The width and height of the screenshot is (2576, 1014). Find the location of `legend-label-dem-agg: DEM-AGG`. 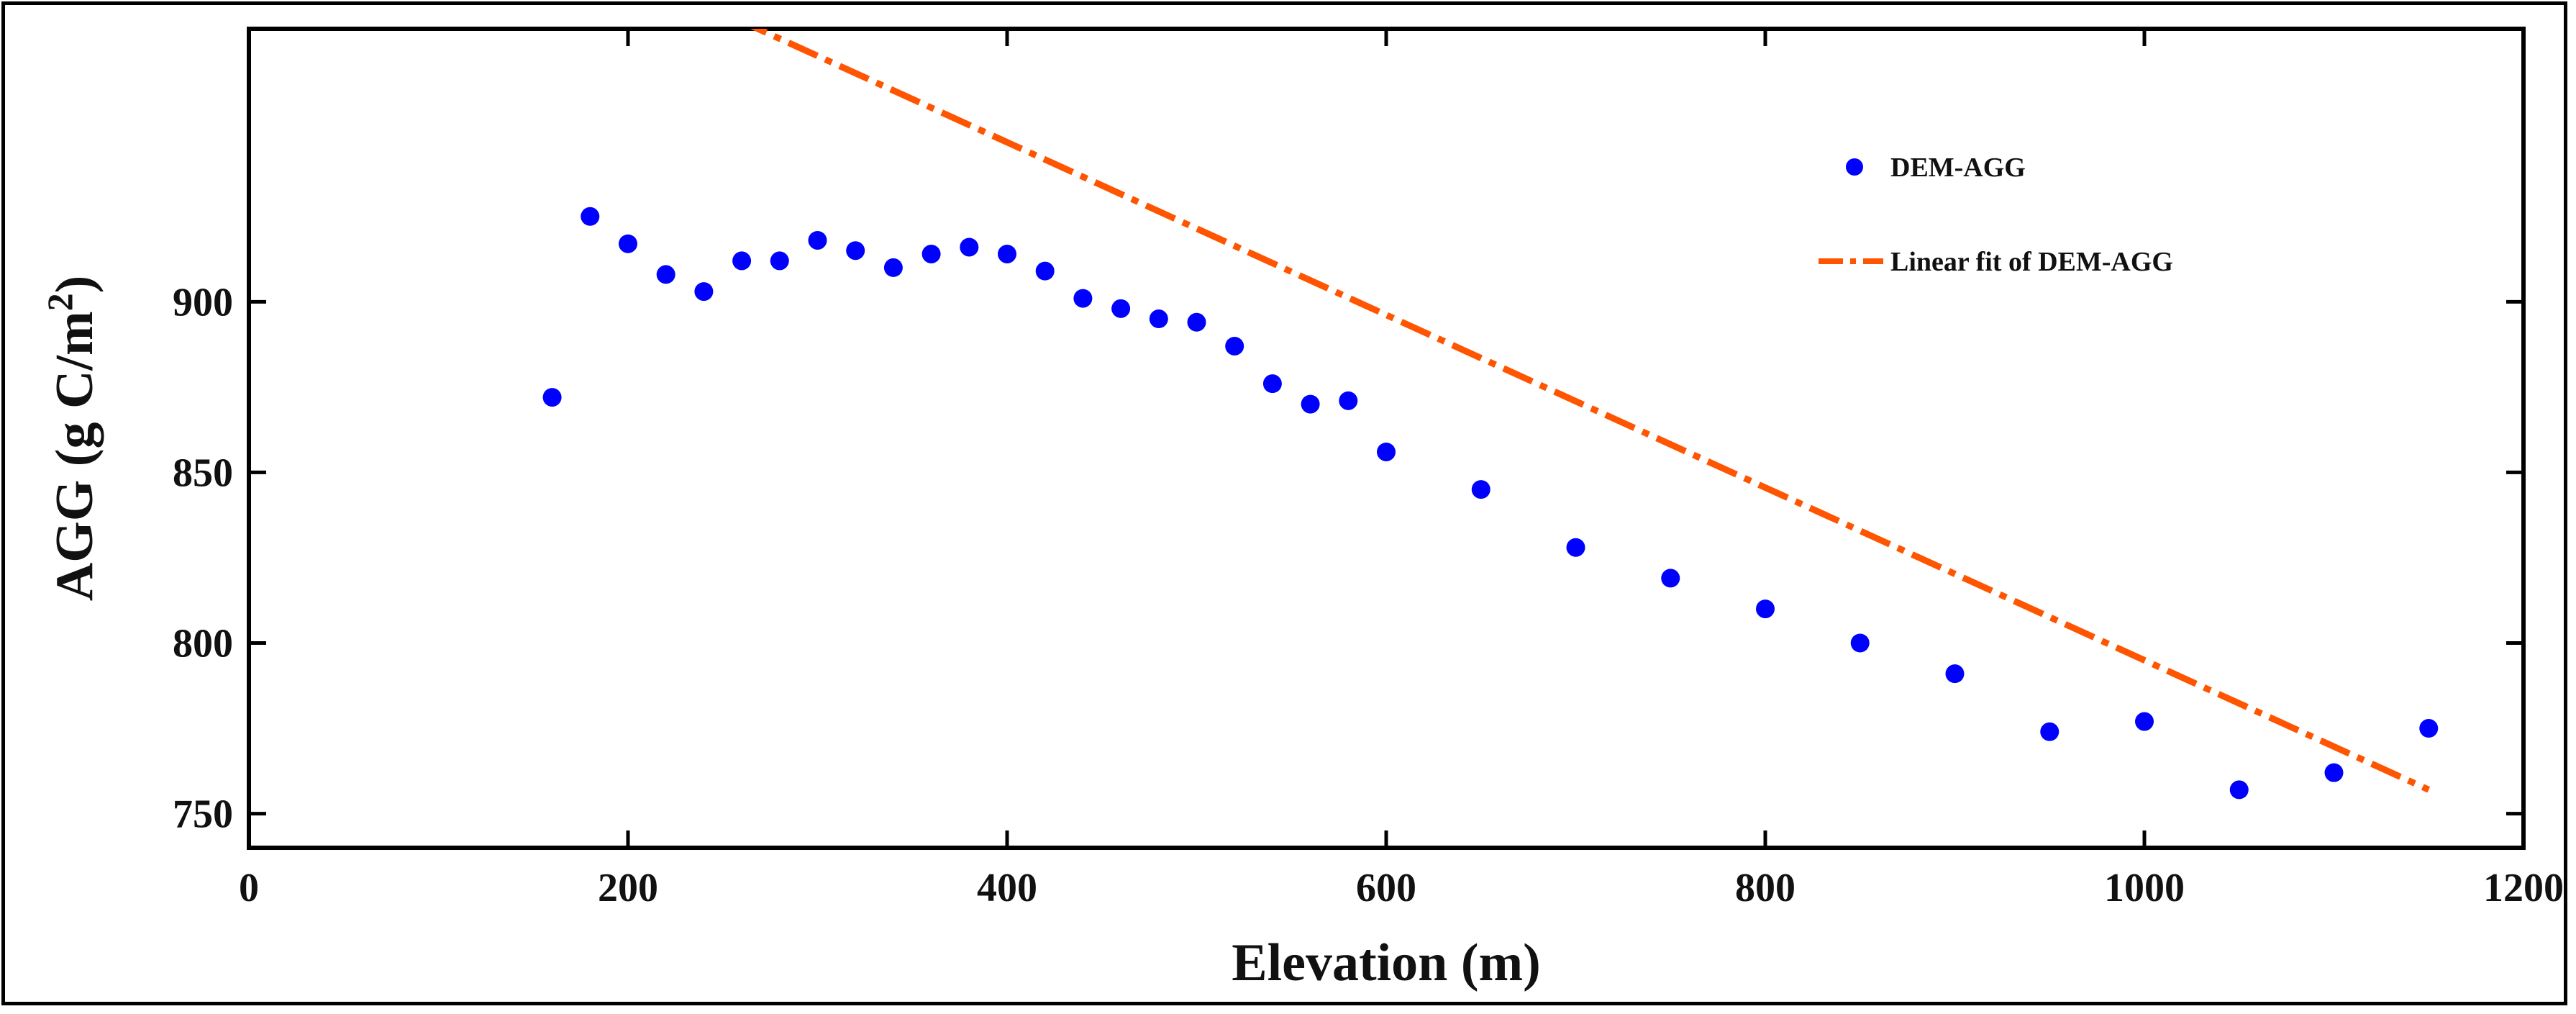

legend-label-dem-agg: DEM-AGG is located at coordinates (1958, 168).